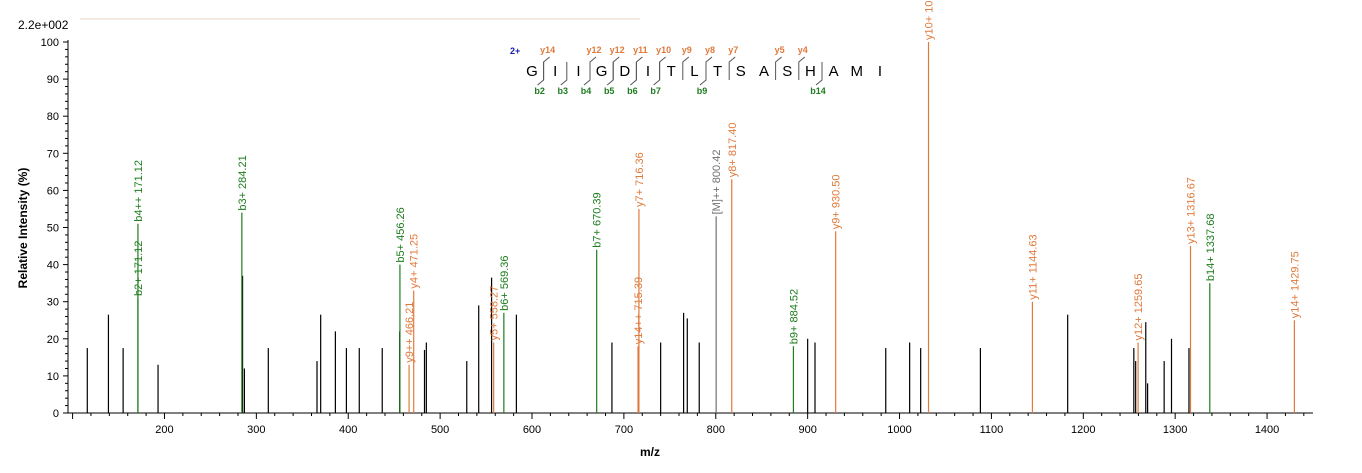  Describe the element at coordinates (632, 91) in the screenshot. I see `b-ion-label: b6` at that location.